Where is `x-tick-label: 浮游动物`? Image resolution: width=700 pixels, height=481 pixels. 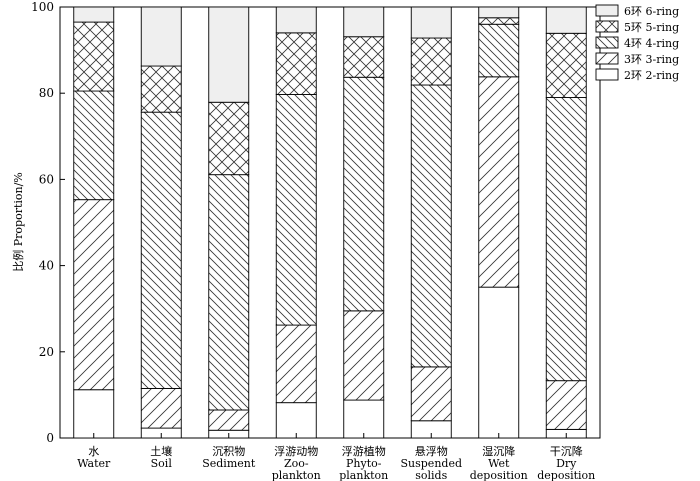
x-tick-label: 浮游动物 is located at coordinates (296, 451).